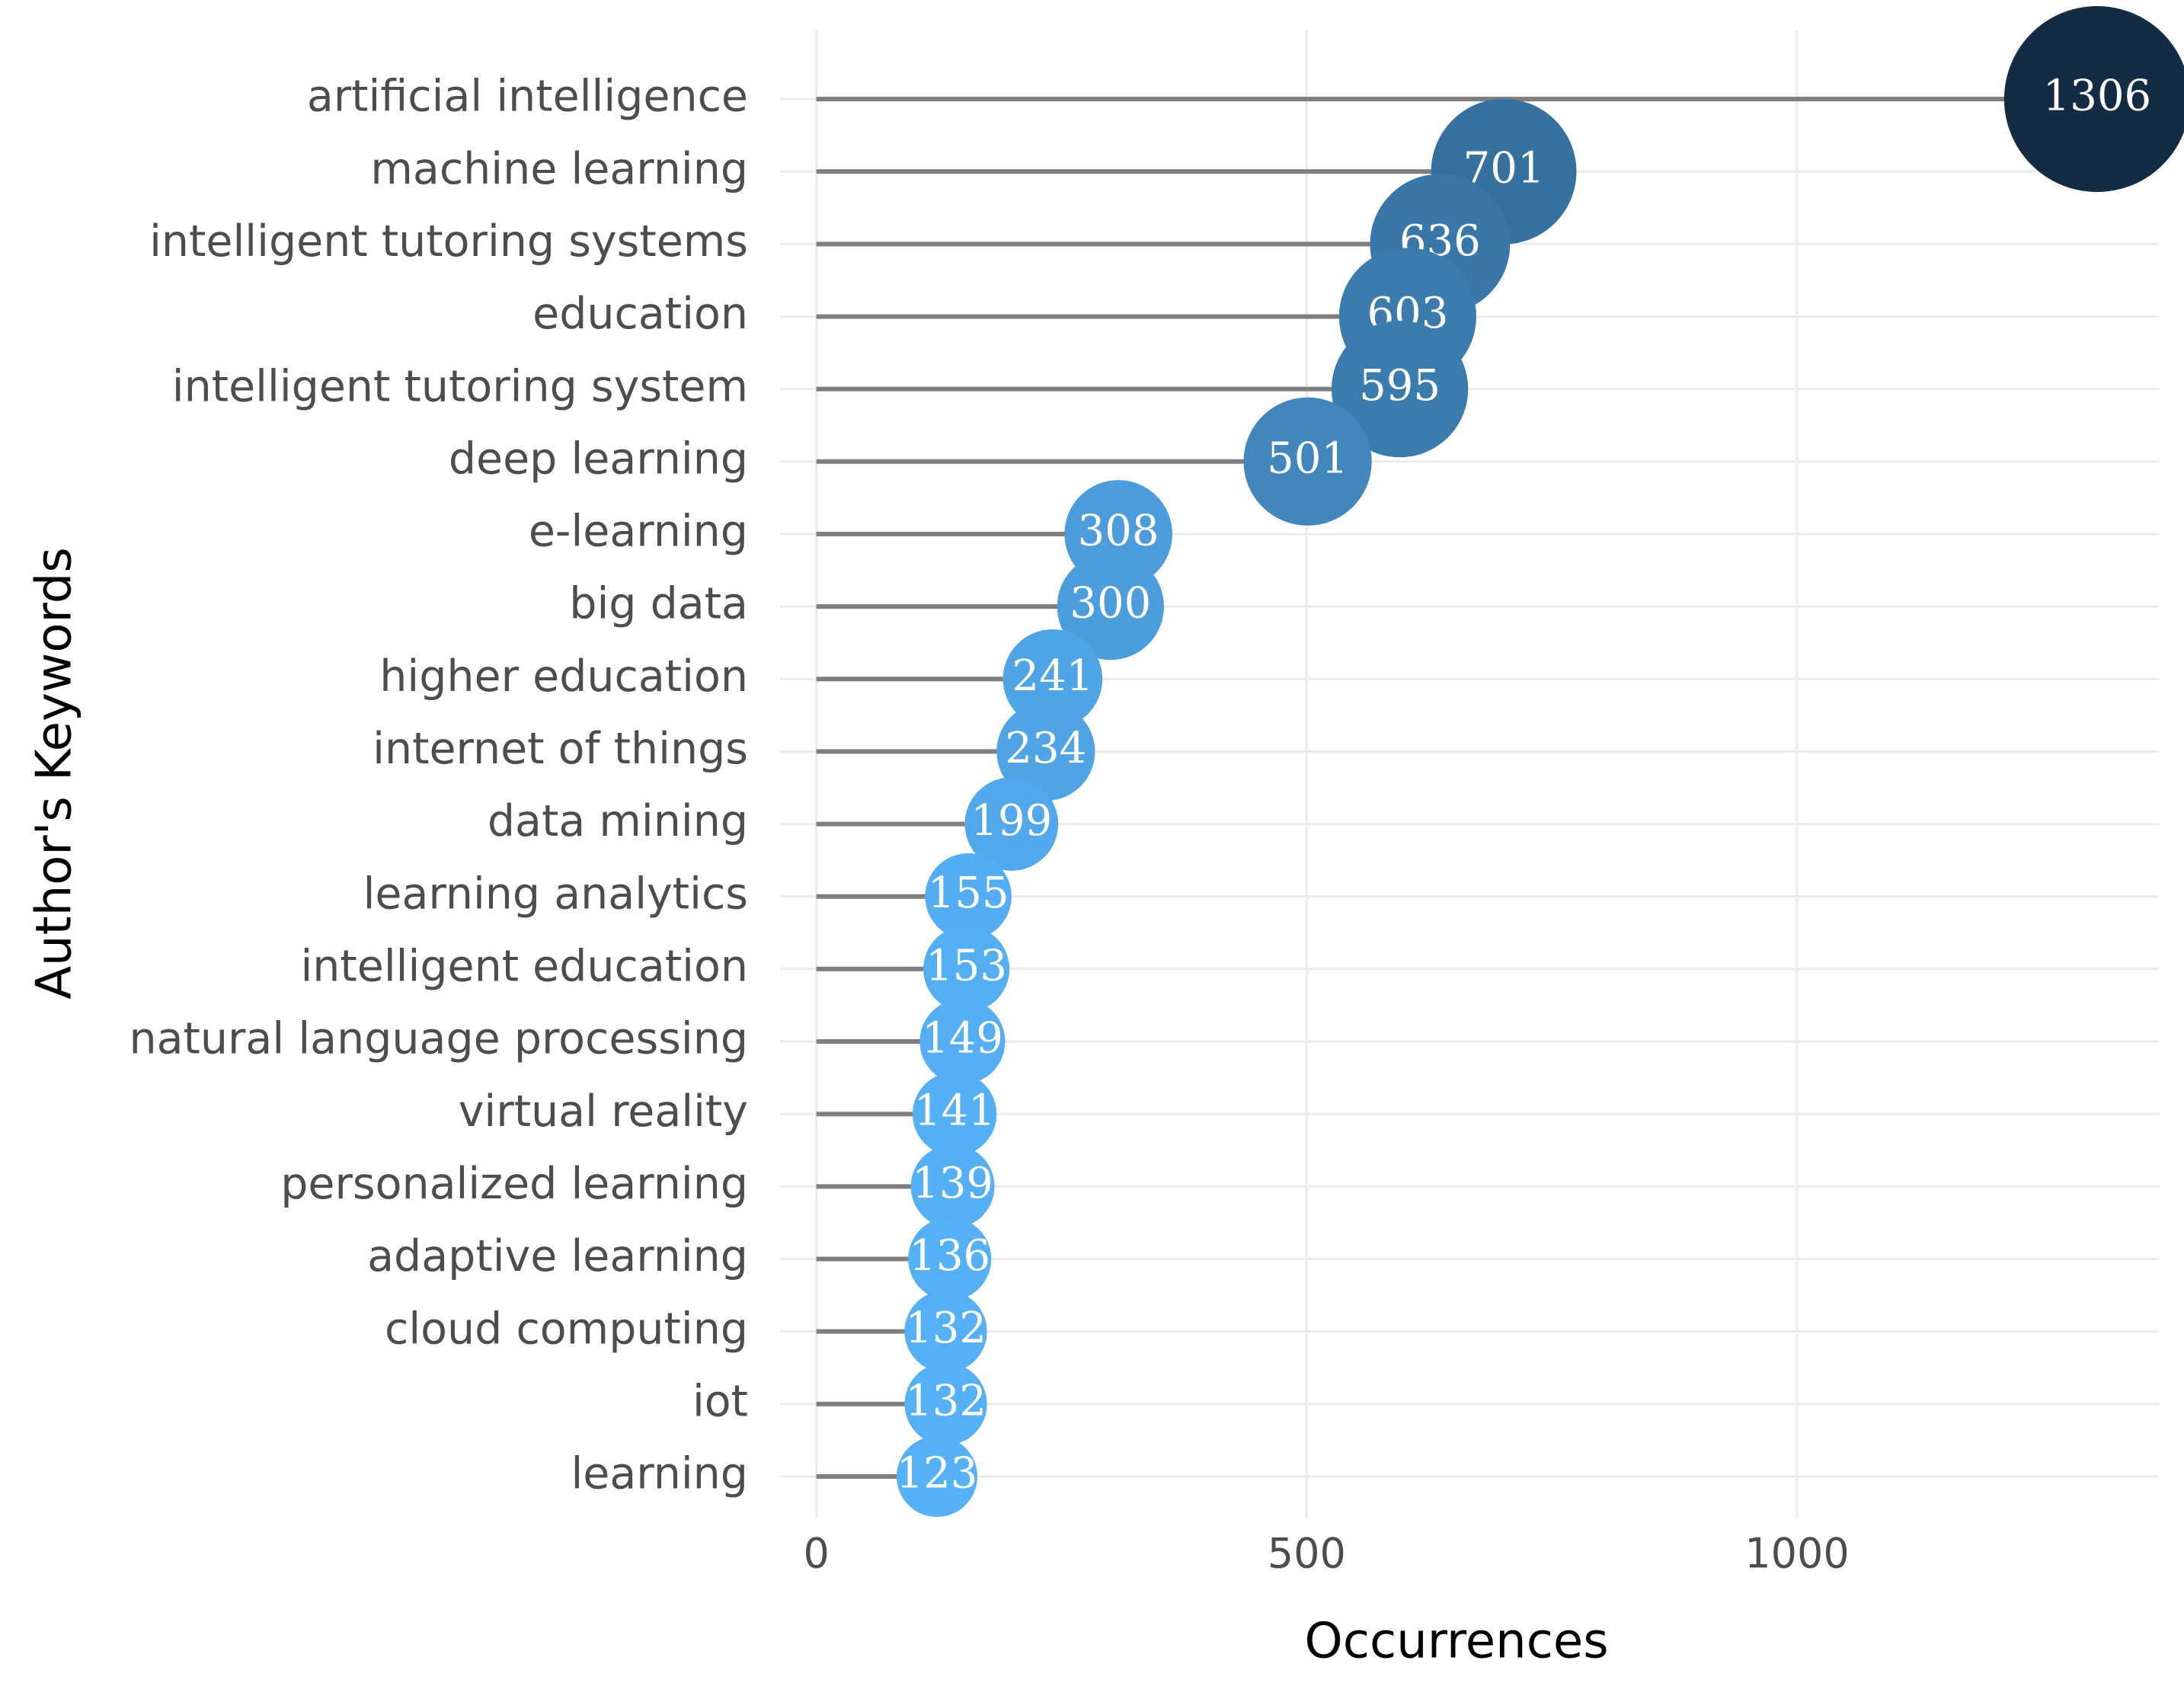 This screenshot has height=1686, width=2184. What do you see at coordinates (448, 241) in the screenshot?
I see `y-tick-label: intelligent tutoring systems` at bounding box center [448, 241].